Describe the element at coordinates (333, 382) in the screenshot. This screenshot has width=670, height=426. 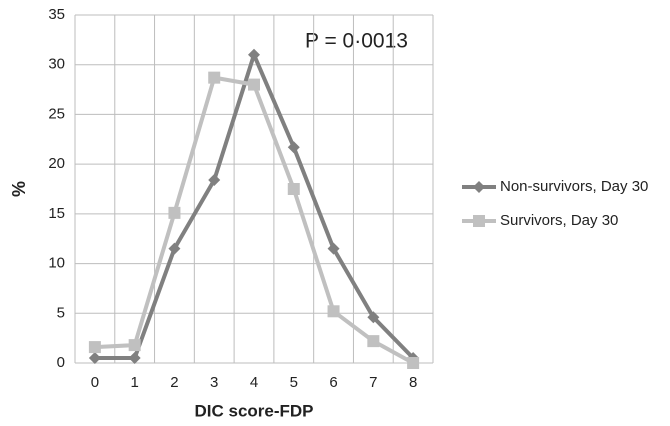
I see `x-tick-label: 6` at that location.